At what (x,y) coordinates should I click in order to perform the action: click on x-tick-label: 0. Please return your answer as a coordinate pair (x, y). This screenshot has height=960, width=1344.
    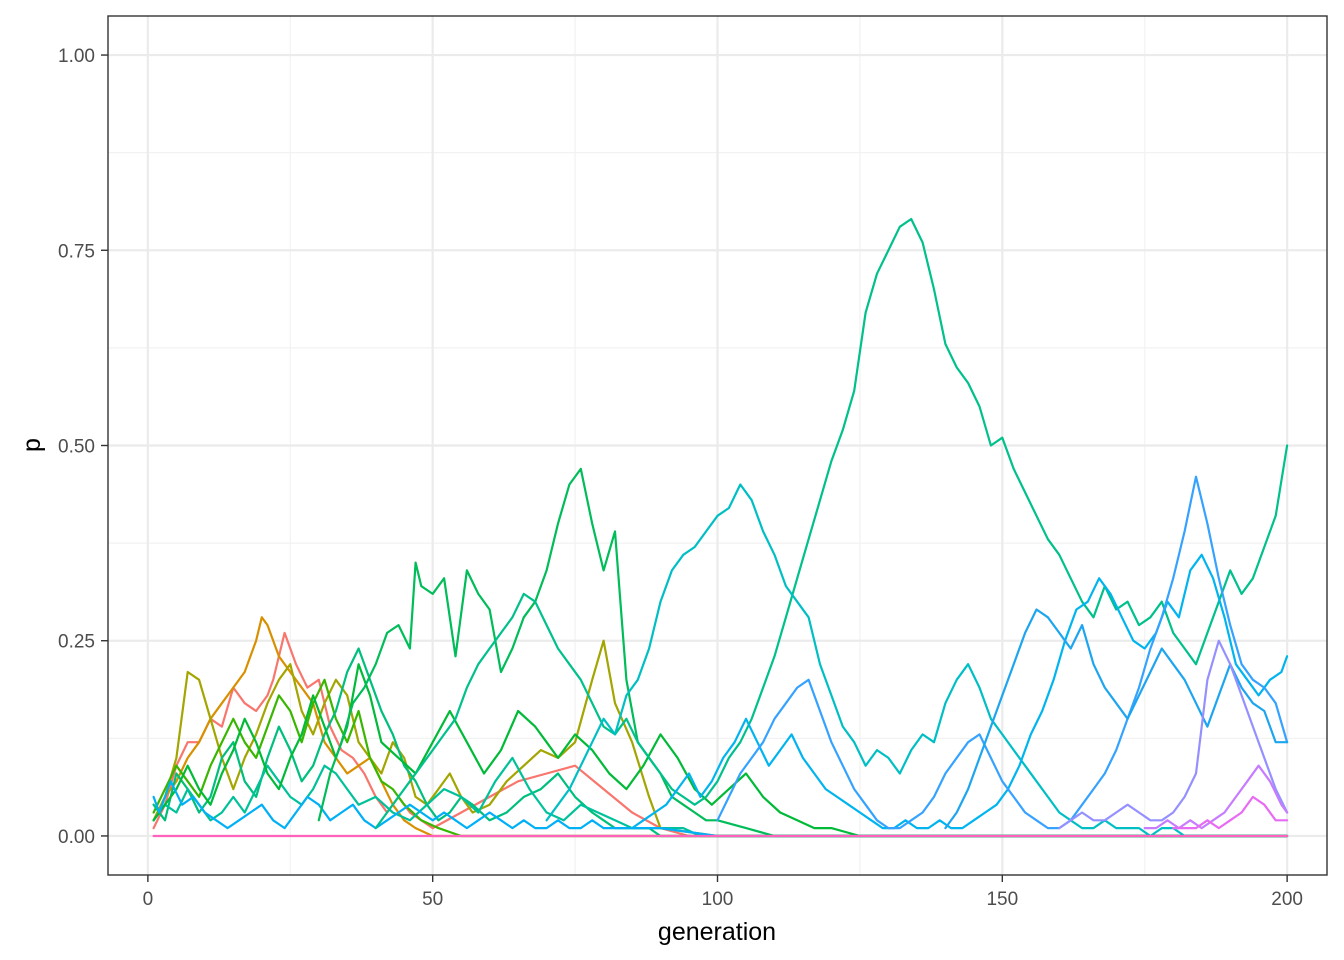
    Looking at the image, I should click on (148, 899).